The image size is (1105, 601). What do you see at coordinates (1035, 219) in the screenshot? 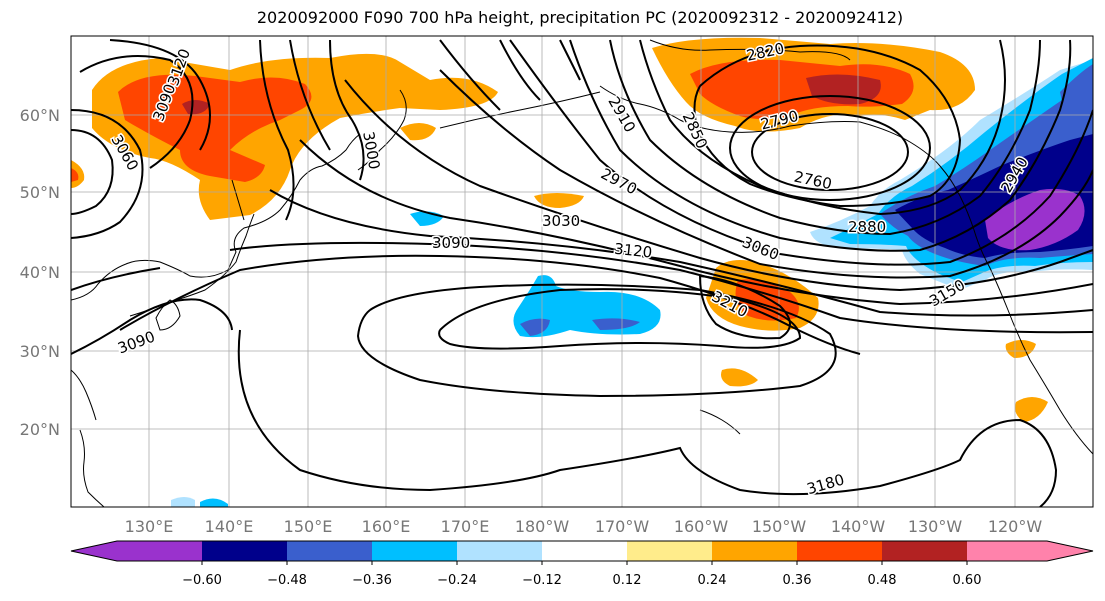
I see `precip-westcoast-purple` at bounding box center [1035, 219].